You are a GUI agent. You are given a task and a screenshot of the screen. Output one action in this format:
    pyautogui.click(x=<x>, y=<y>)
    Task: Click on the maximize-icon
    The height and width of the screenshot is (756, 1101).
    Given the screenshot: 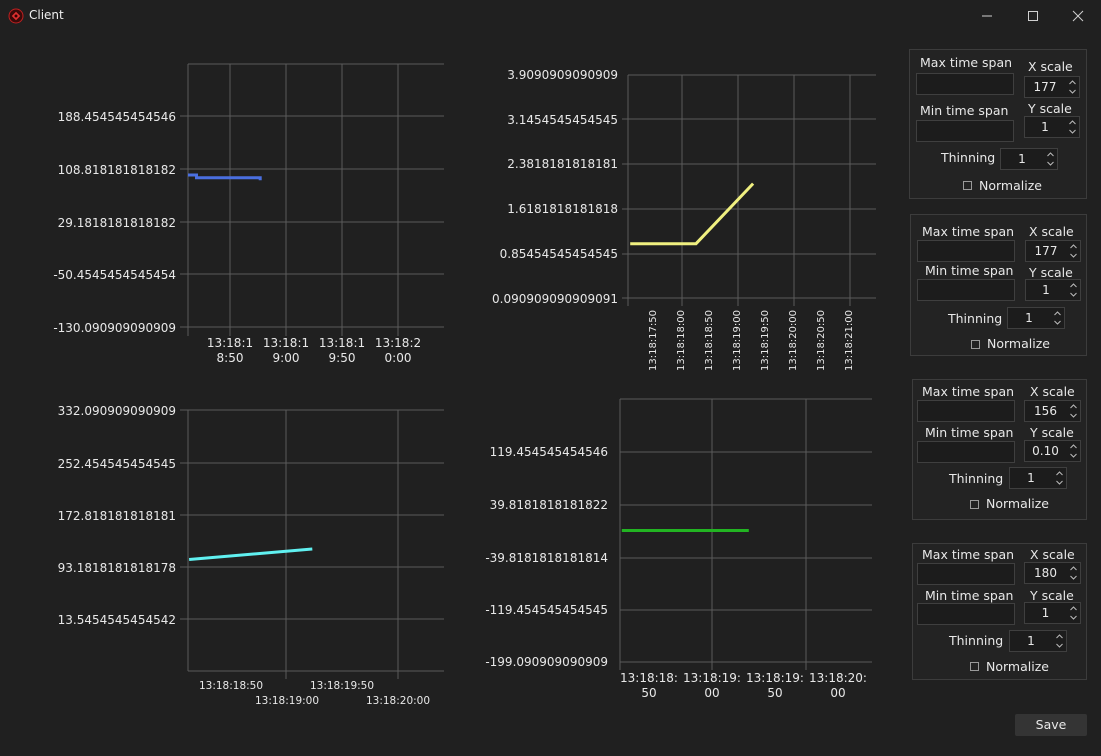 What is the action you would take?
    pyautogui.click(x=1033, y=16)
    